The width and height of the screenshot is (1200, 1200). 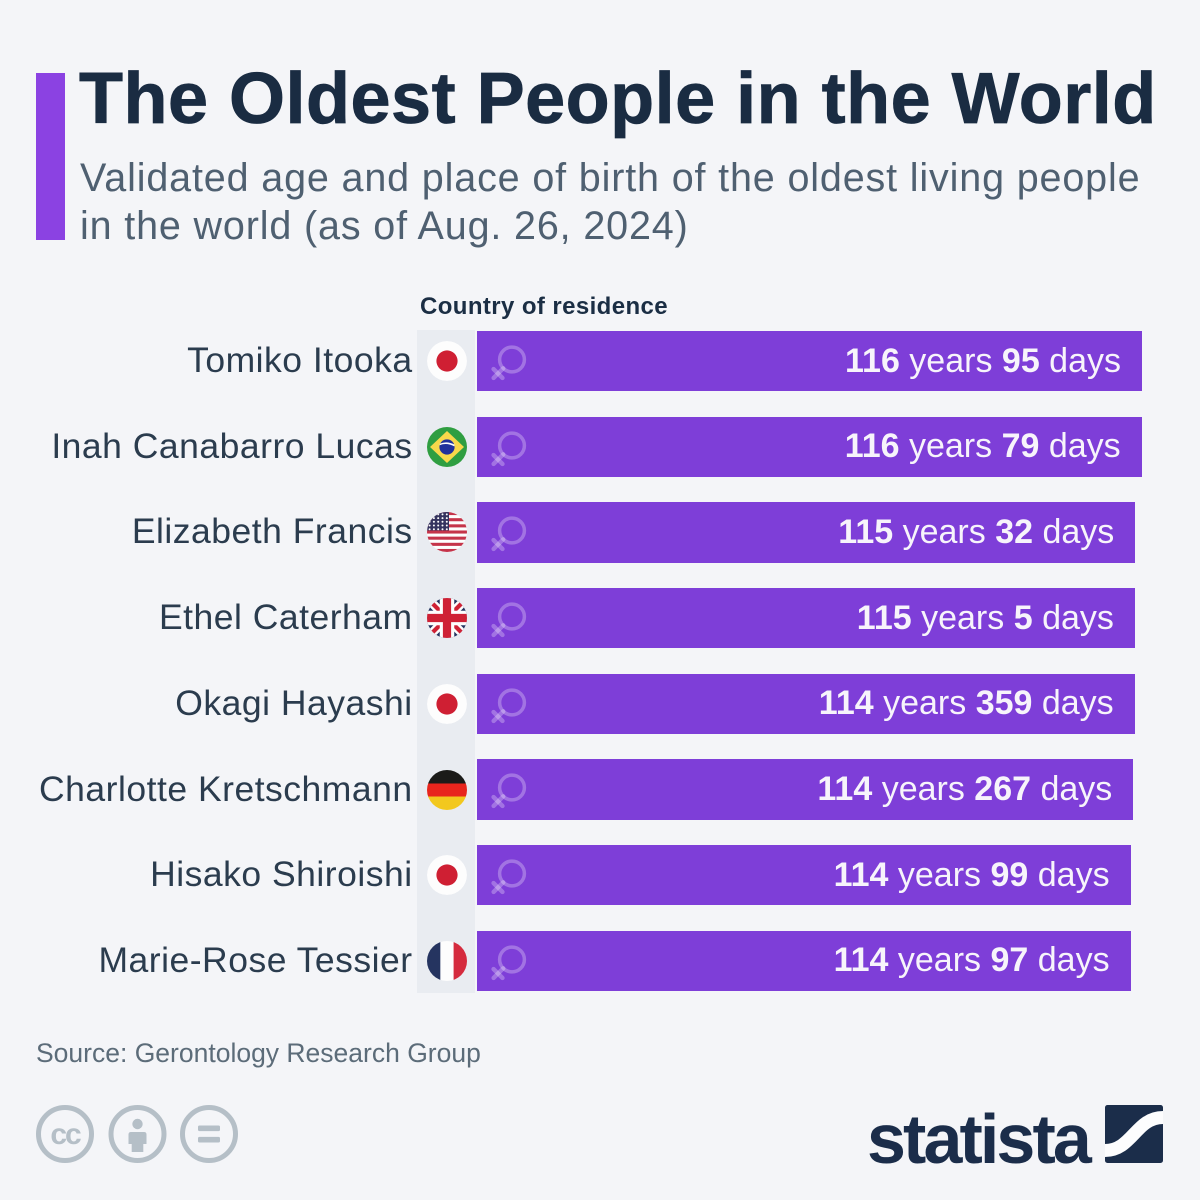 What do you see at coordinates (980, 1135) in the screenshot?
I see `svg-text: statista` at bounding box center [980, 1135].